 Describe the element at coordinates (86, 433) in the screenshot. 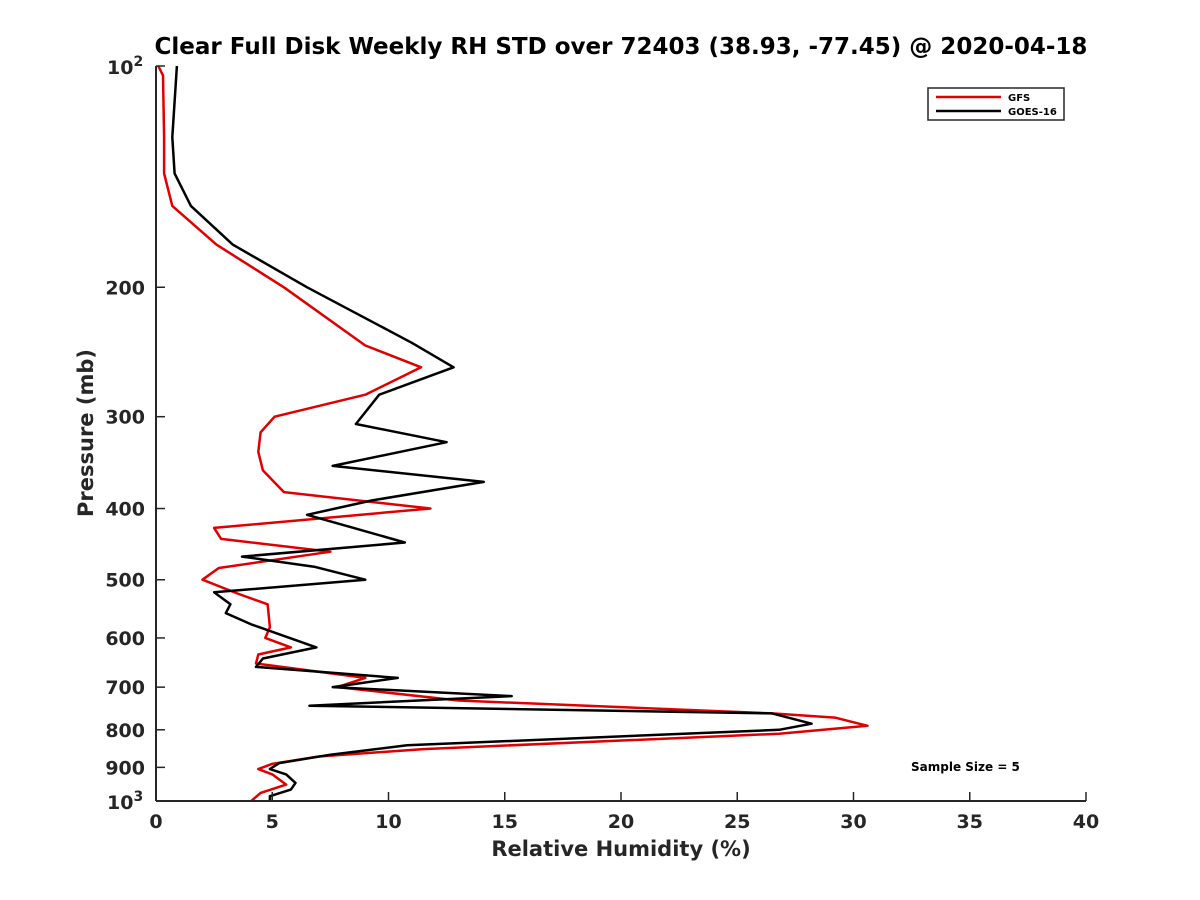

I see `y-axis-label: Pressure (mb)` at that location.